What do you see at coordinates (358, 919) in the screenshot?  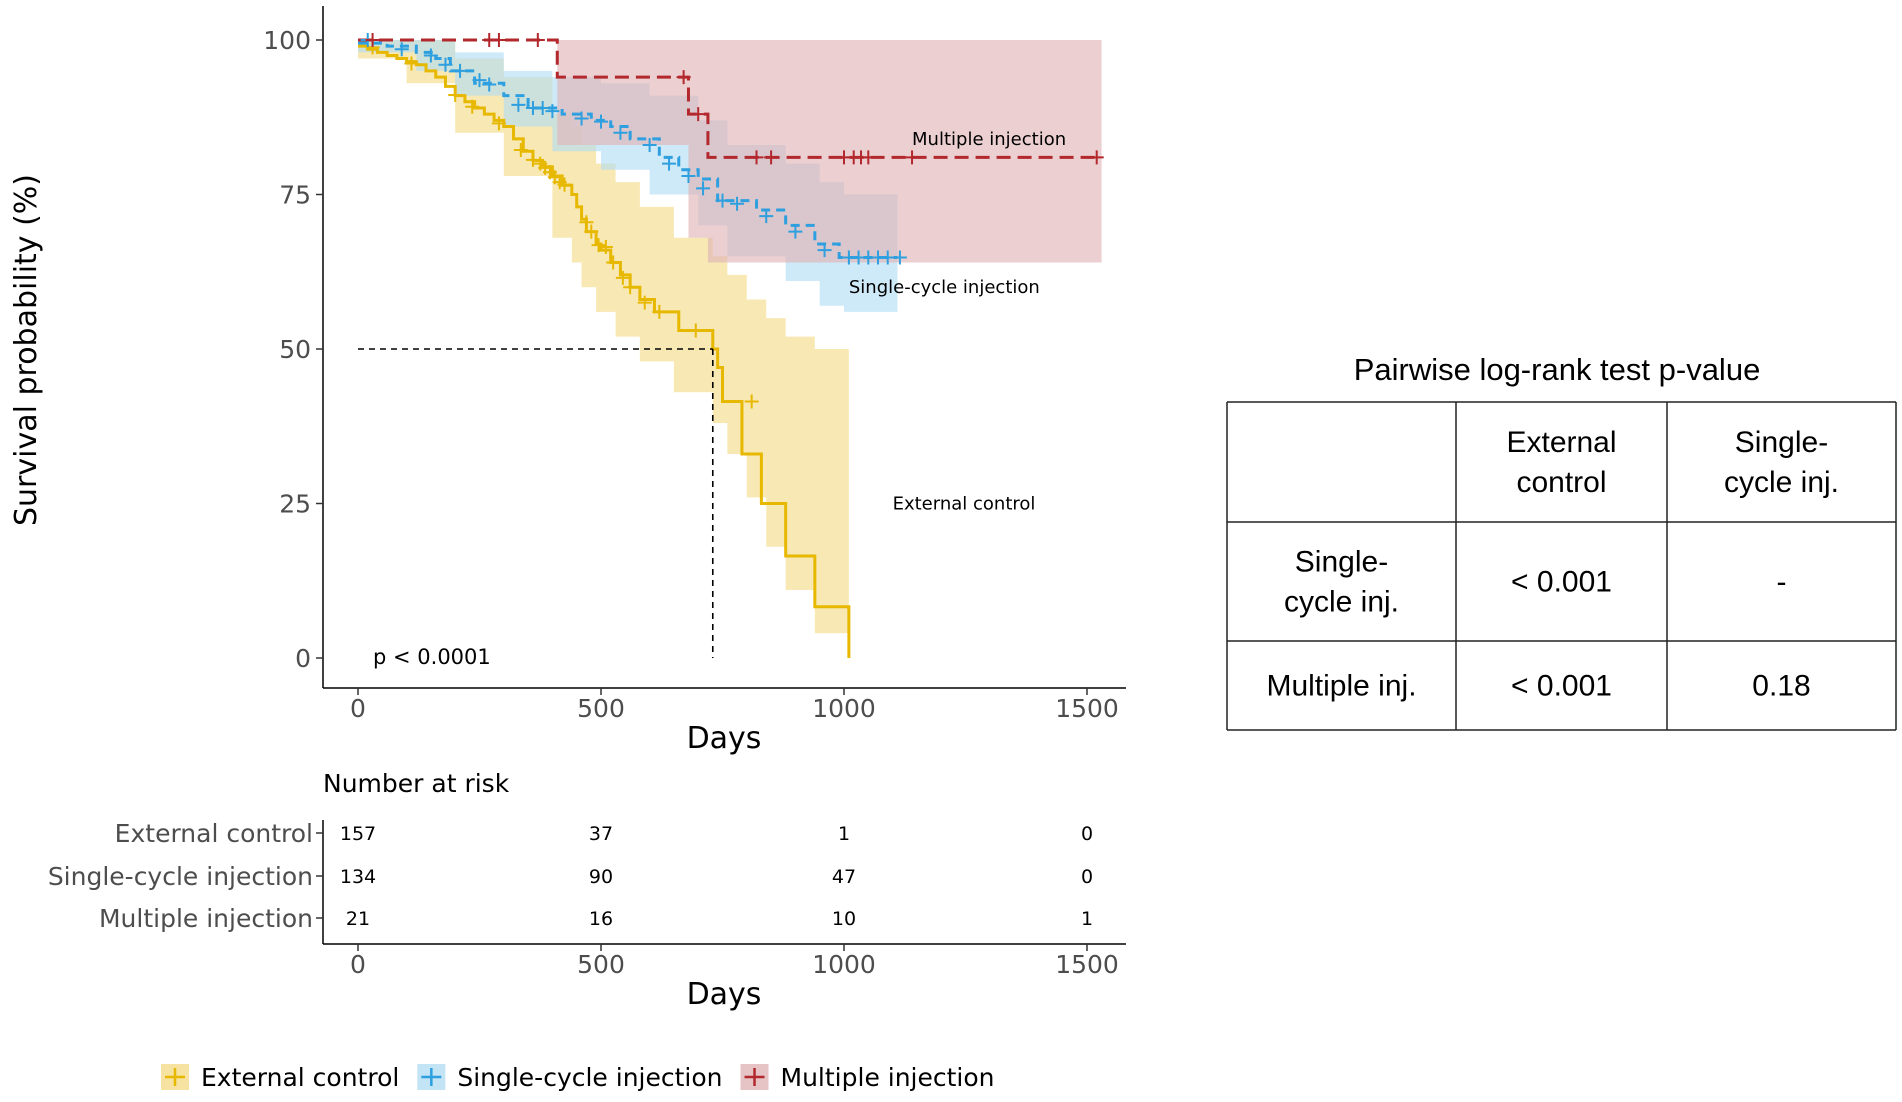 I see `risk-count: 21` at bounding box center [358, 919].